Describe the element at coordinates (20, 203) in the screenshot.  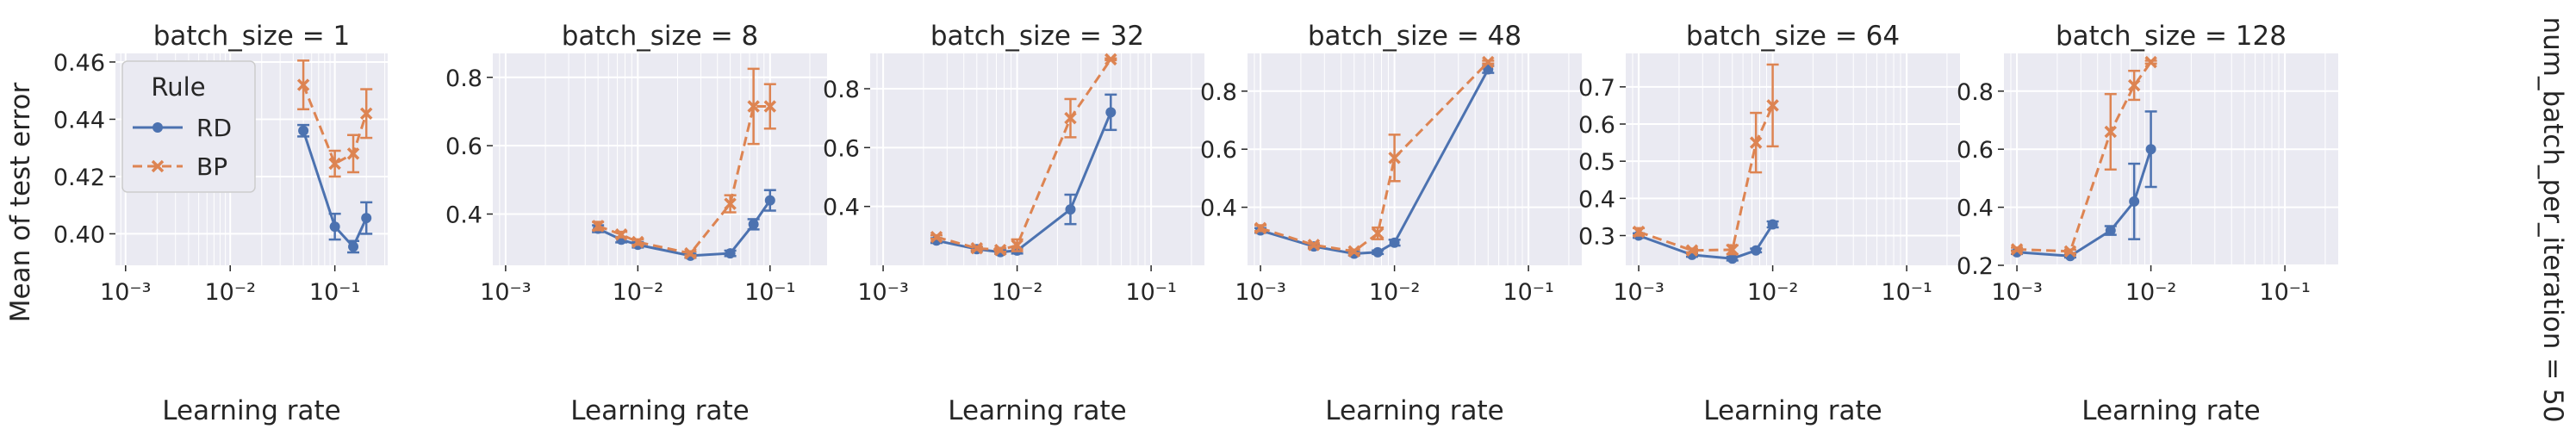
I see `y-axis-label: Mean of test error` at that location.